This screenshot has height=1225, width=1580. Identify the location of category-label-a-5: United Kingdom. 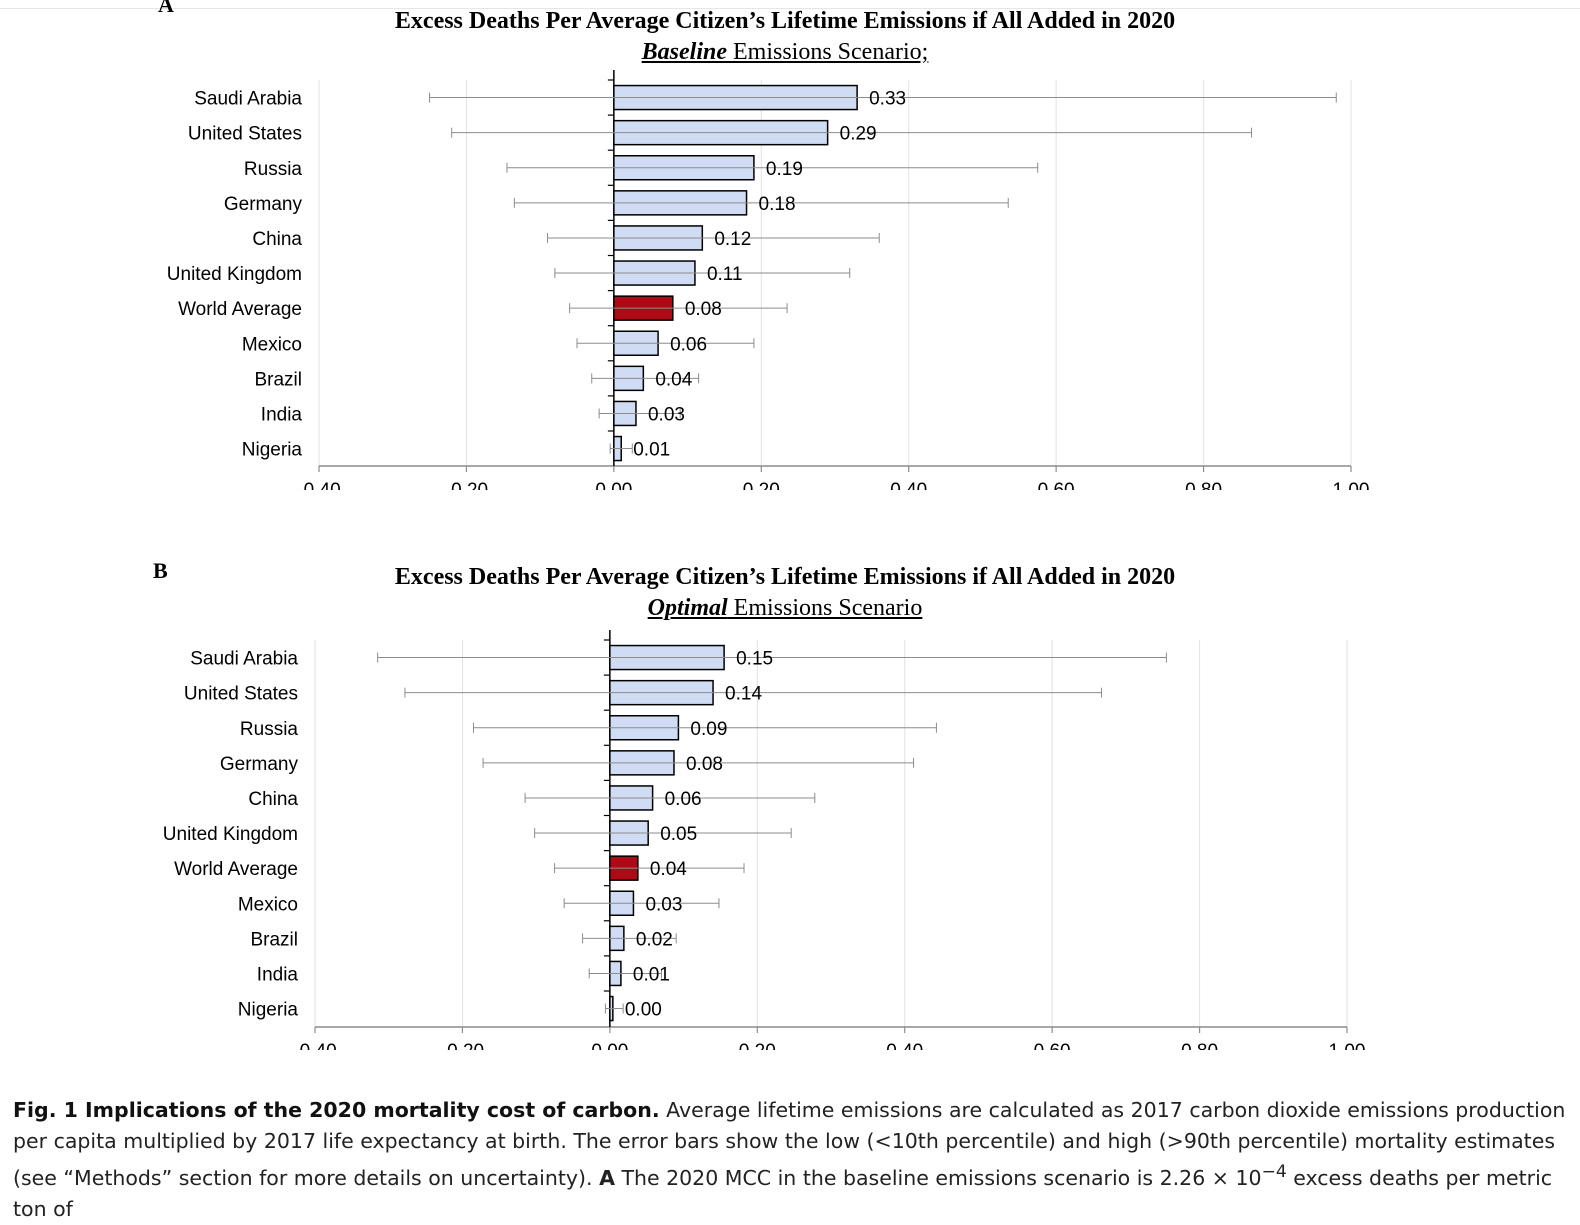
(234, 274).